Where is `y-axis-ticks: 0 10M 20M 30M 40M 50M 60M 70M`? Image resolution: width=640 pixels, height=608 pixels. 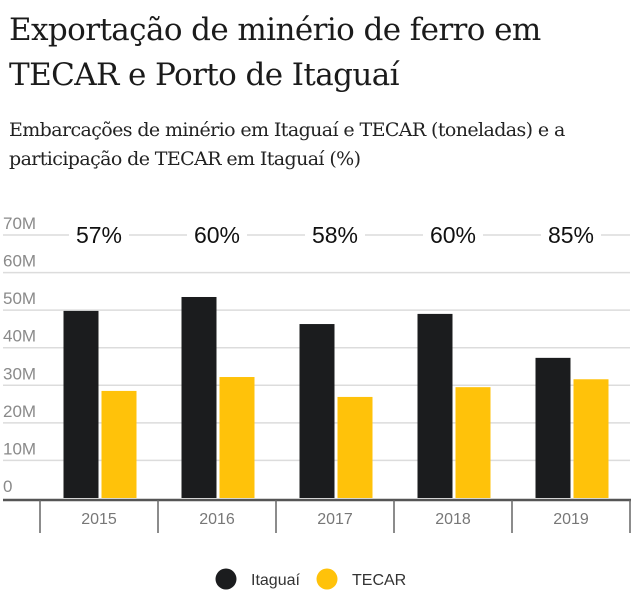 y-axis-ticks: 0 10M 20M 30M 40M 50M 60M 70M is located at coordinates (19, 355).